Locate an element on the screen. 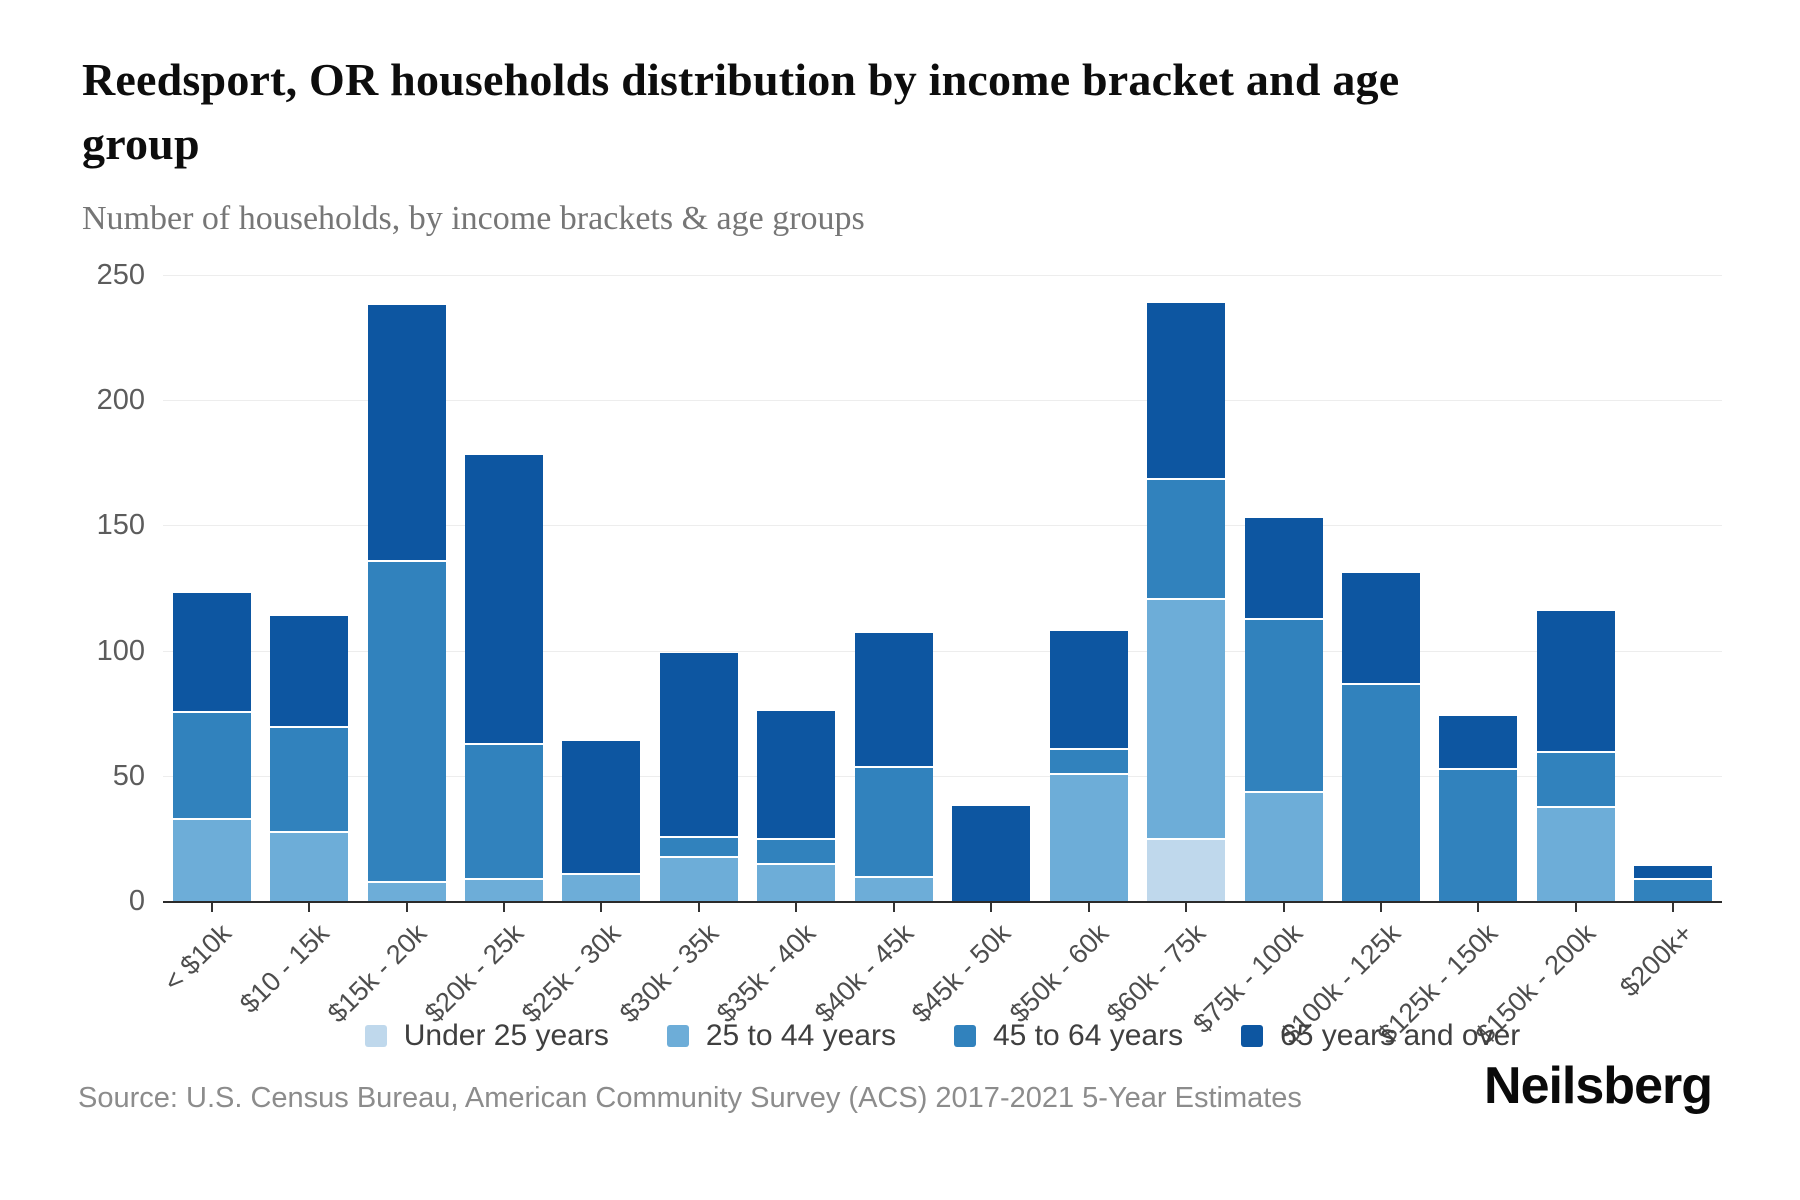  bar-$30k - 35k is located at coordinates (698, 777).